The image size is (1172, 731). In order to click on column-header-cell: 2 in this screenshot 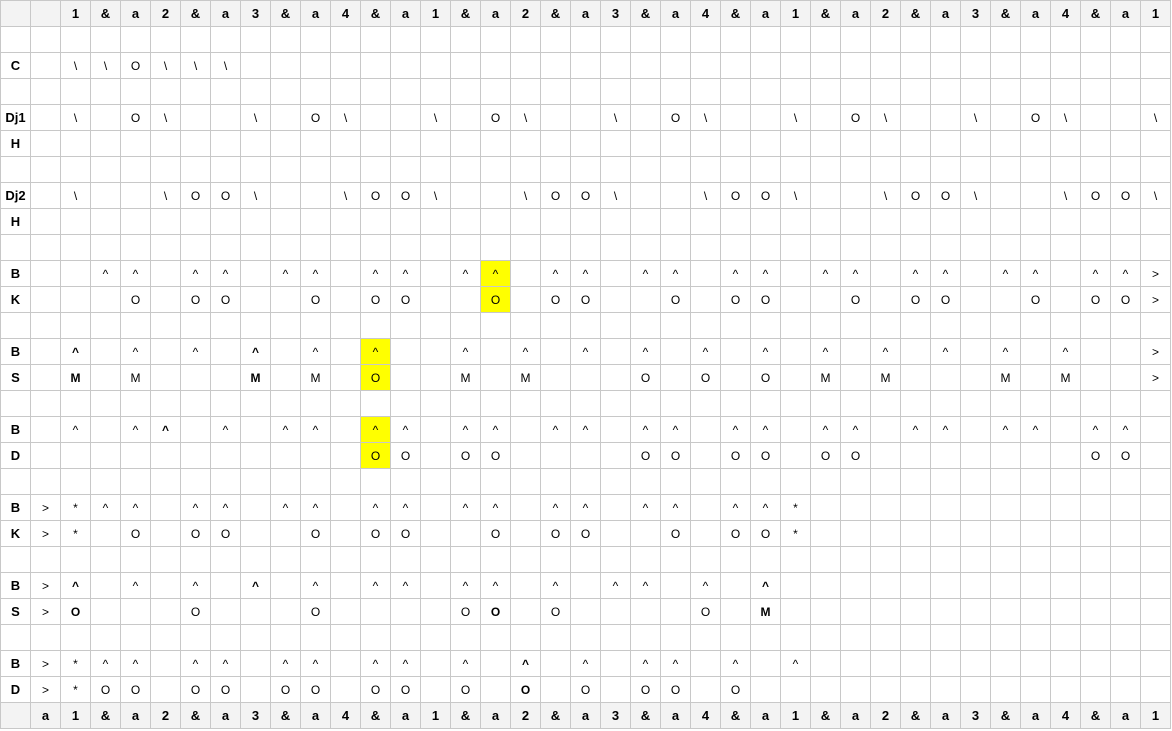, I will do `click(885, 13)`.